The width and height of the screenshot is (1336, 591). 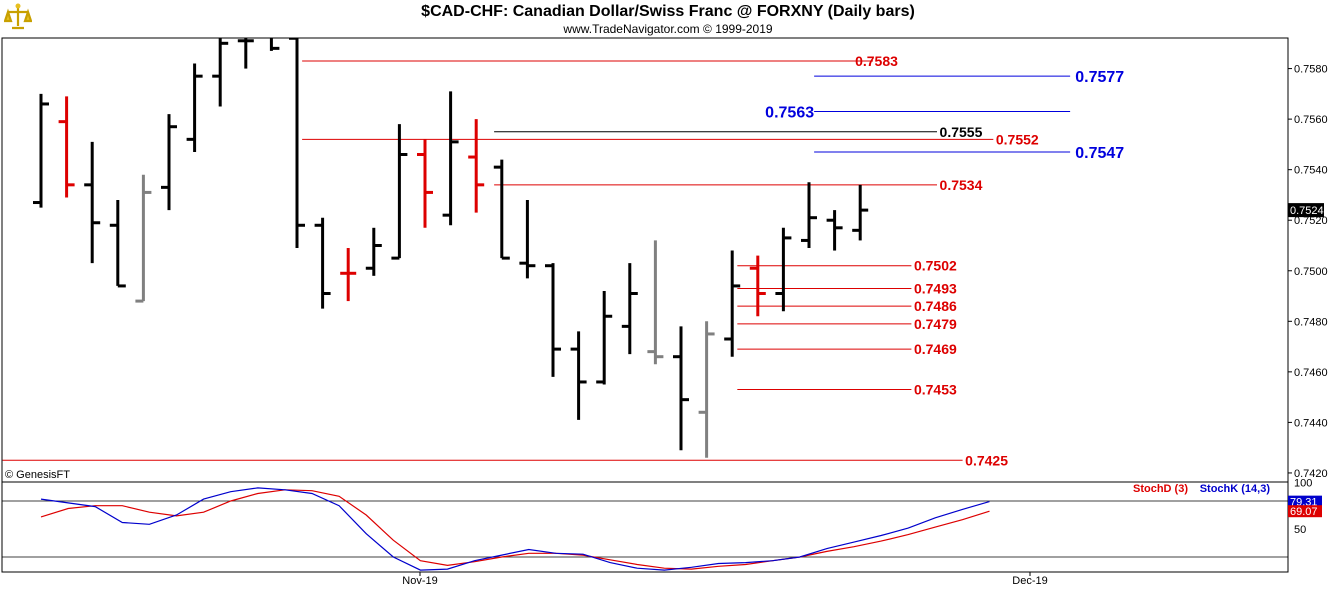 I want to click on level-label-4: 0.7552, so click(x=1017, y=139).